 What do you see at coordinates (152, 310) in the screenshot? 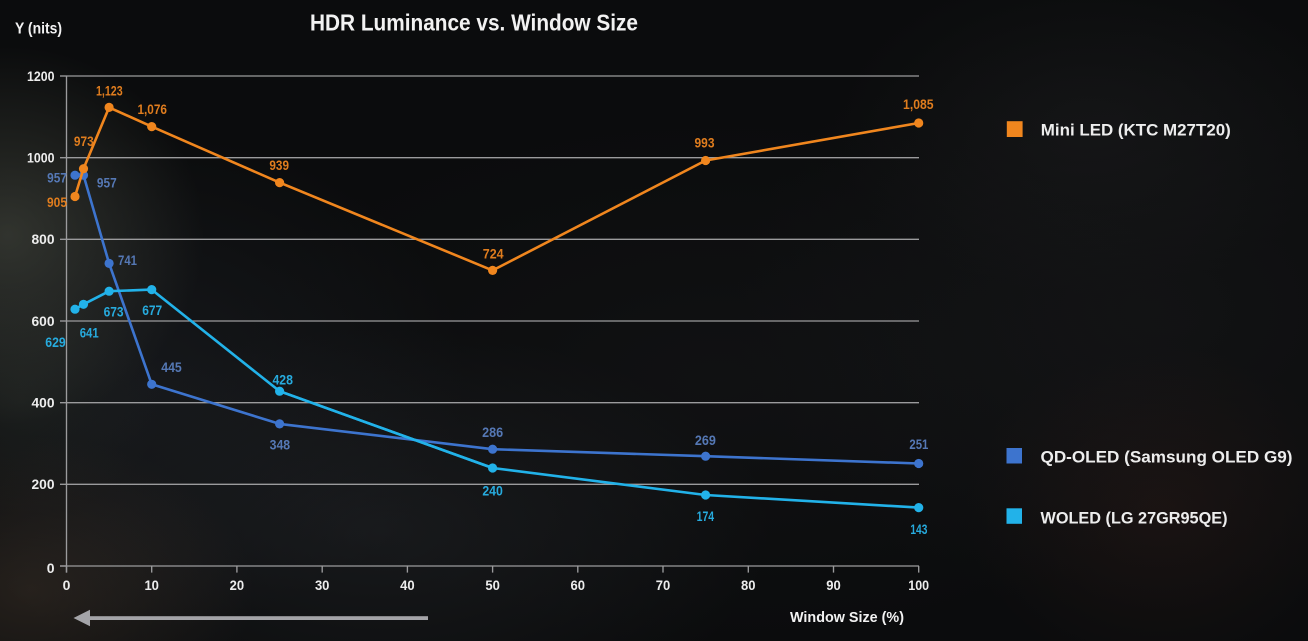
I see `svg-text: 677` at bounding box center [152, 310].